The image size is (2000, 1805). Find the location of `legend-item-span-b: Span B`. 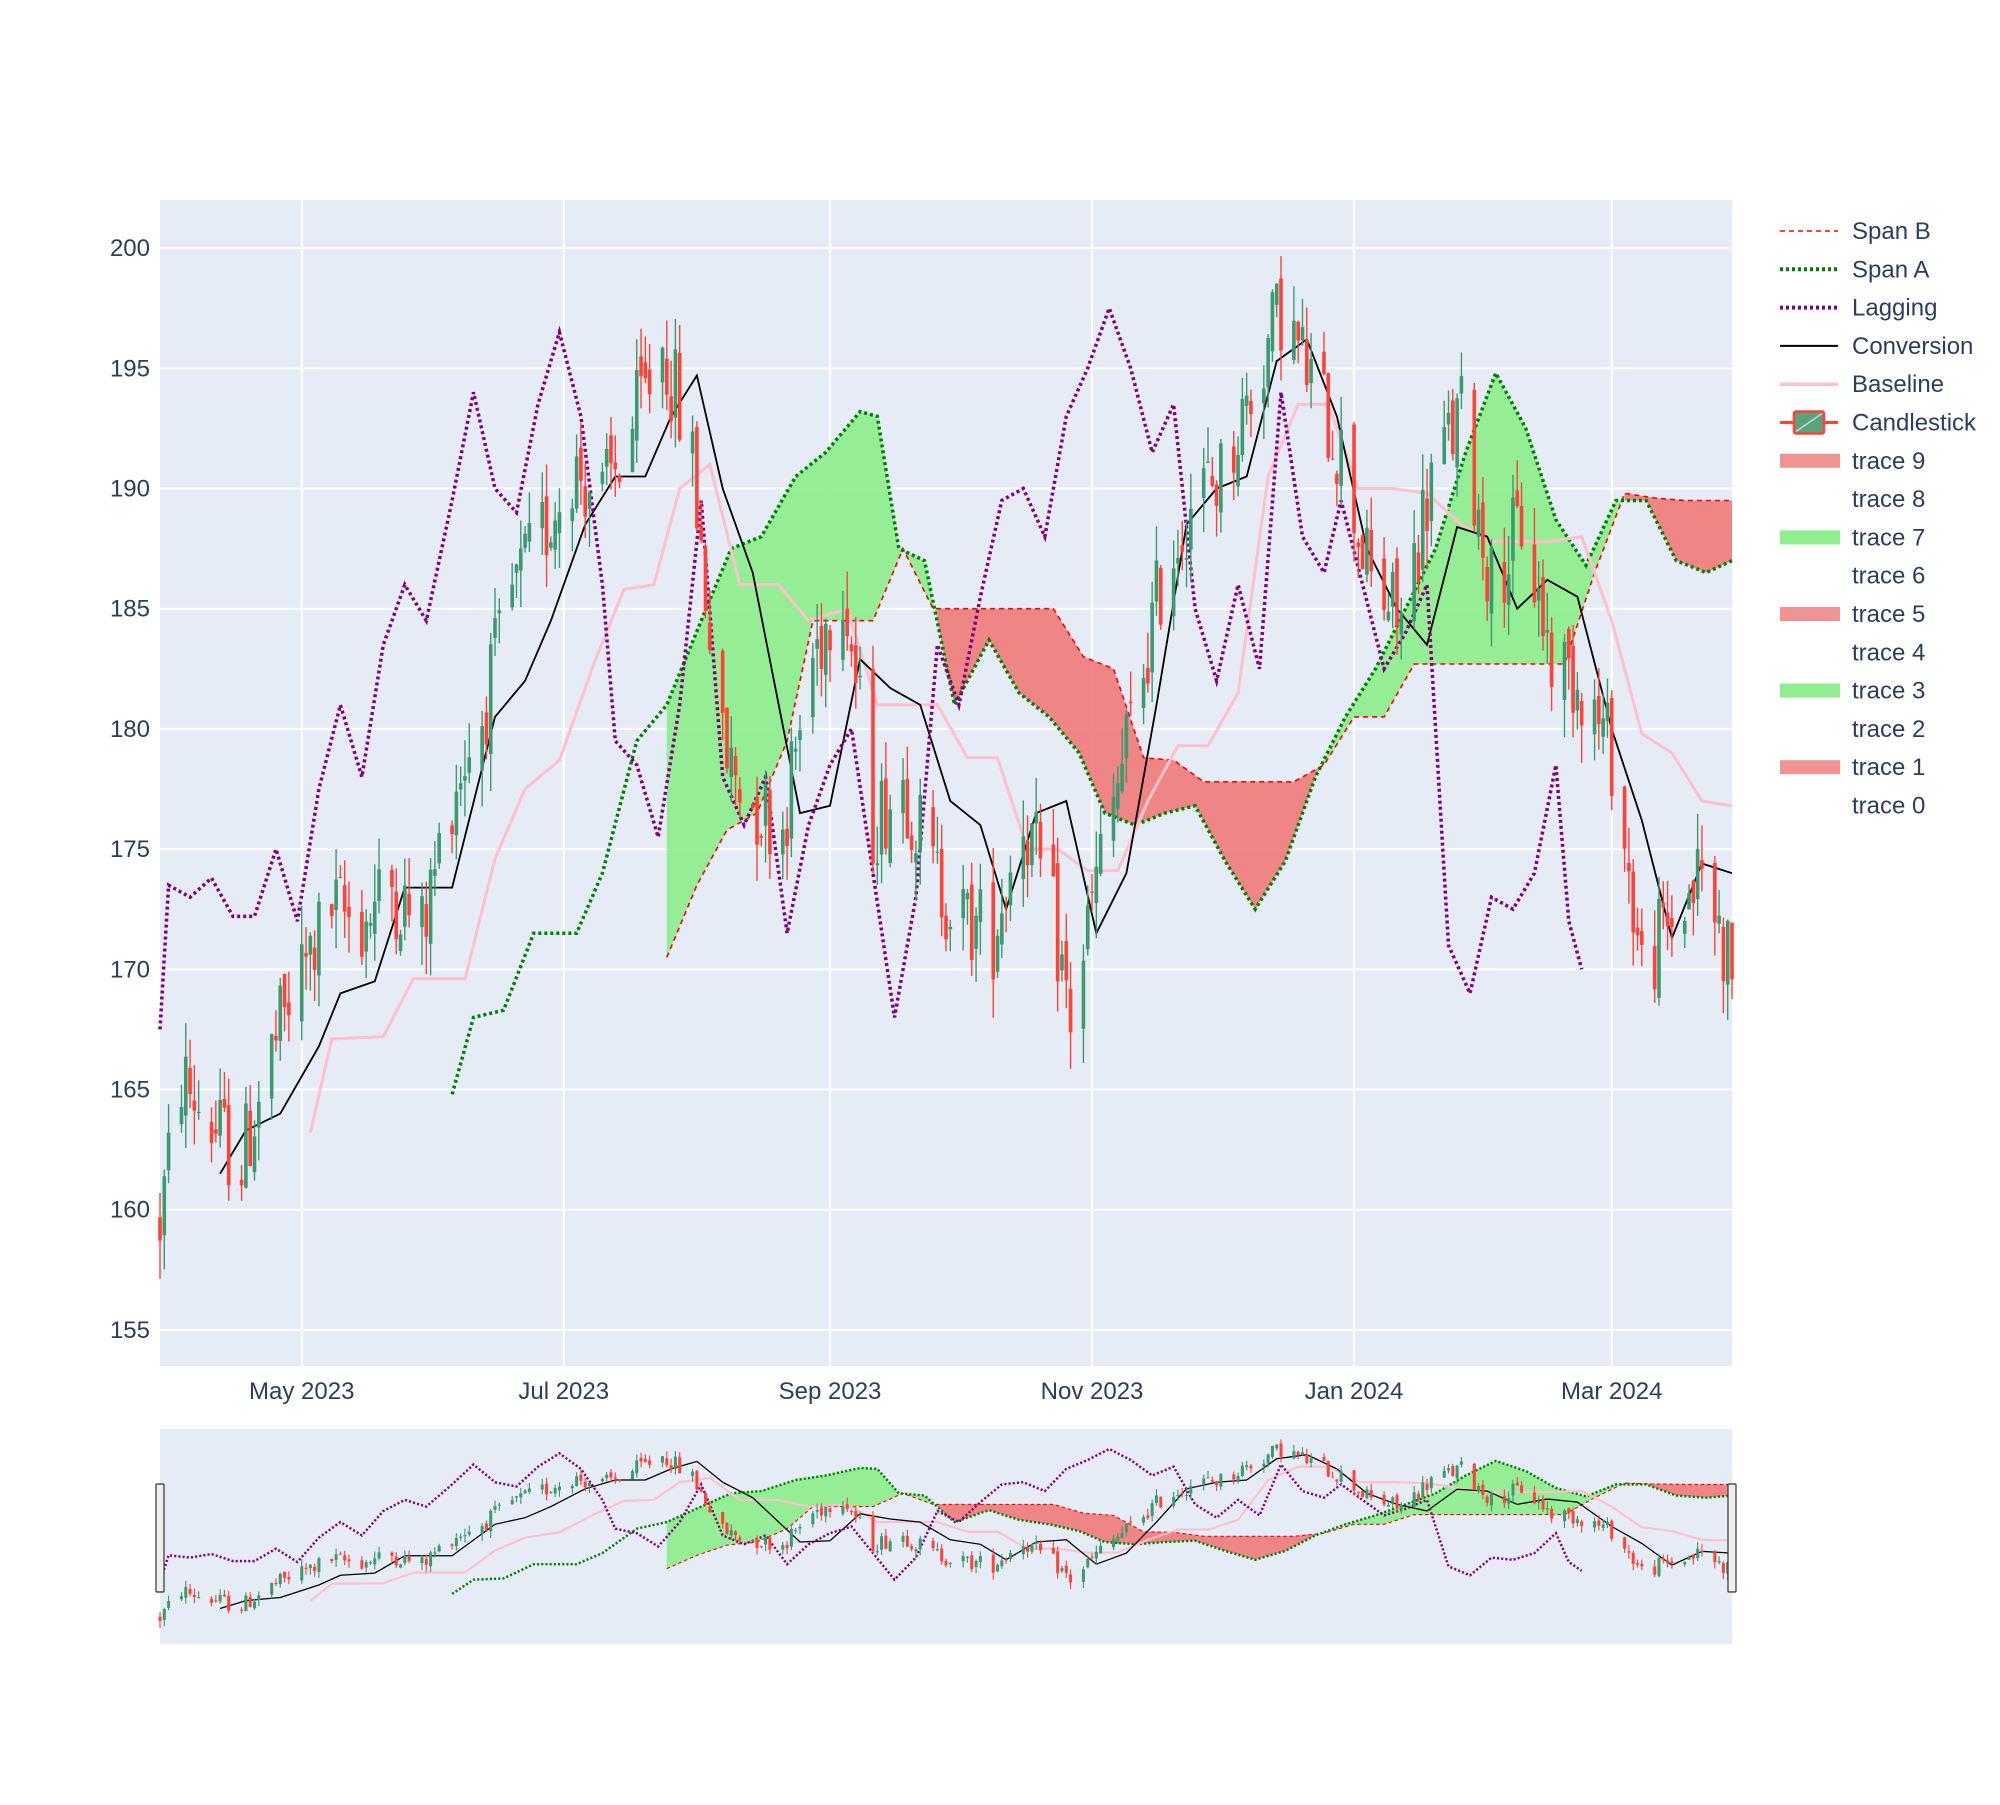

legend-item-span-b: Span B is located at coordinates (1855, 231).